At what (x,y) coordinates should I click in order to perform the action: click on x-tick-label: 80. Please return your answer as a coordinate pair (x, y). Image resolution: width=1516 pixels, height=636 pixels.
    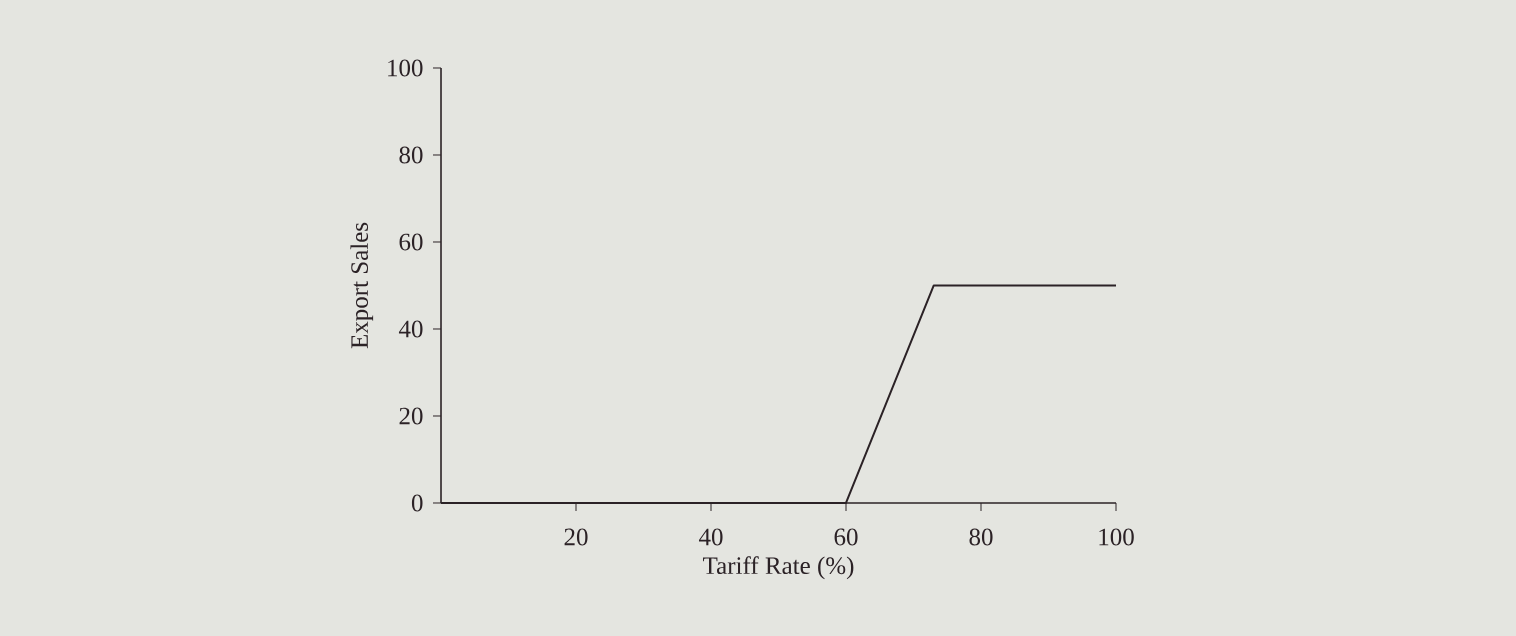
    Looking at the image, I should click on (981, 537).